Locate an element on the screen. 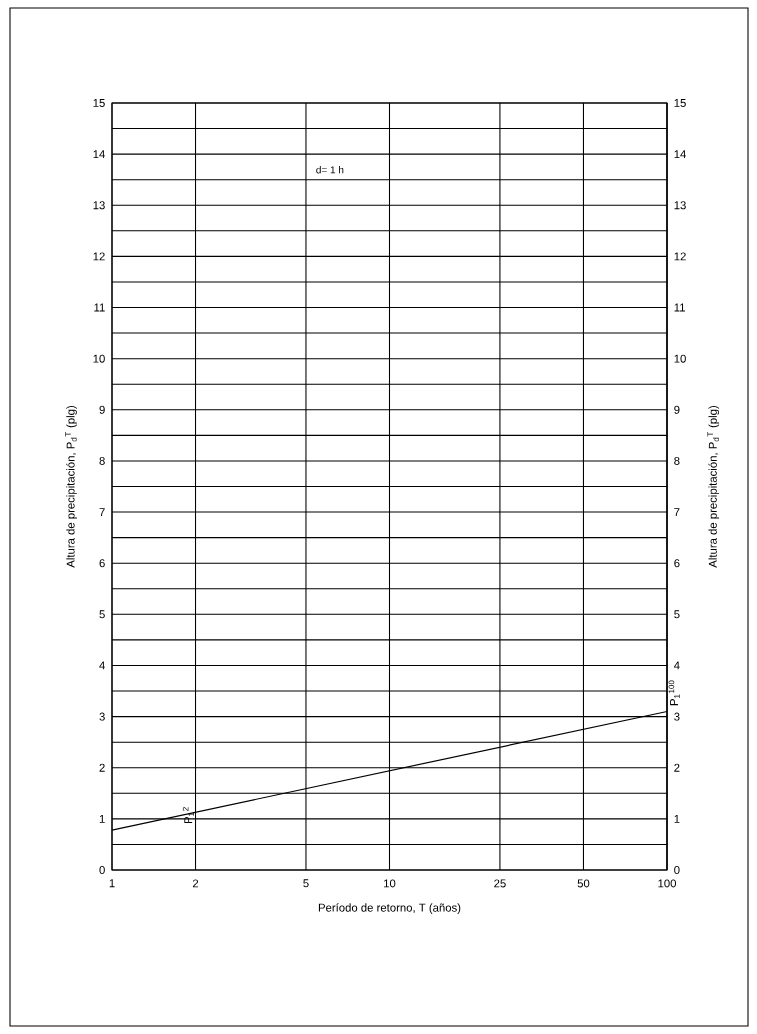 Image resolution: width=757 pixels, height=1034 pixels. annotation: d= 1 h is located at coordinates (330, 170).